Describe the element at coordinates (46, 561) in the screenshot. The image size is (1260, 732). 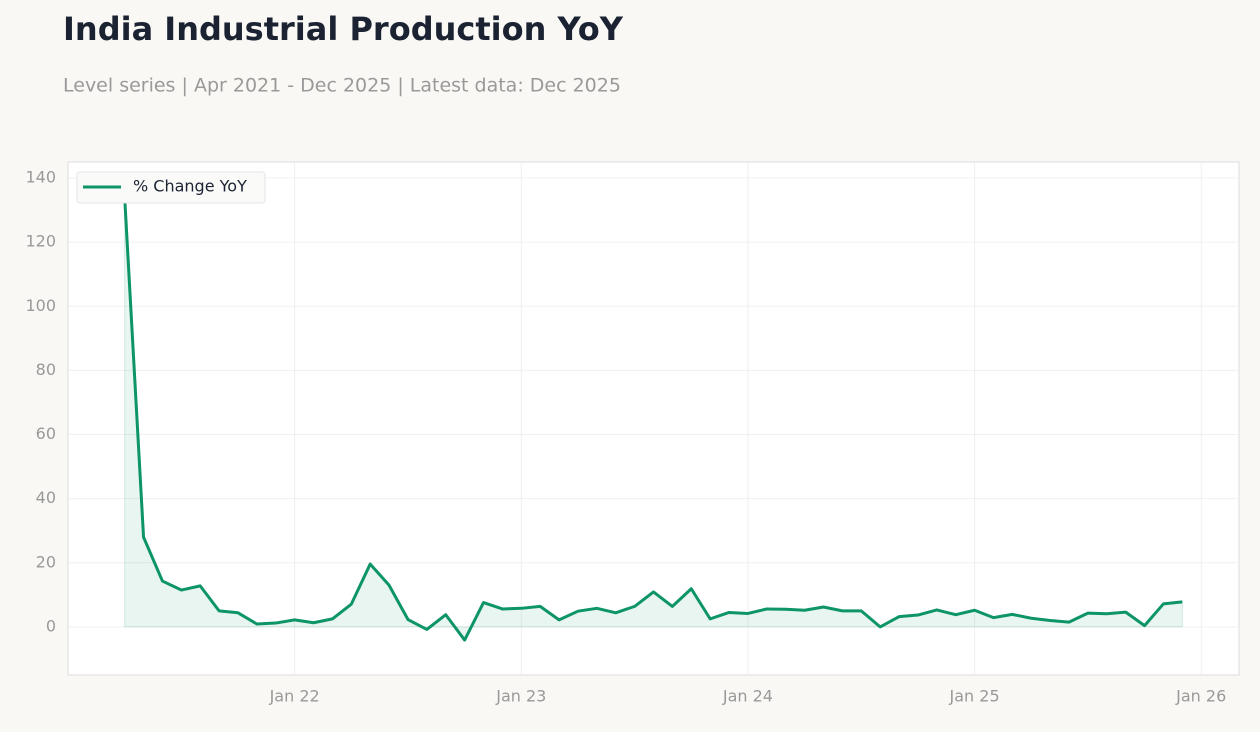
I see `y-tick-label: 20` at that location.